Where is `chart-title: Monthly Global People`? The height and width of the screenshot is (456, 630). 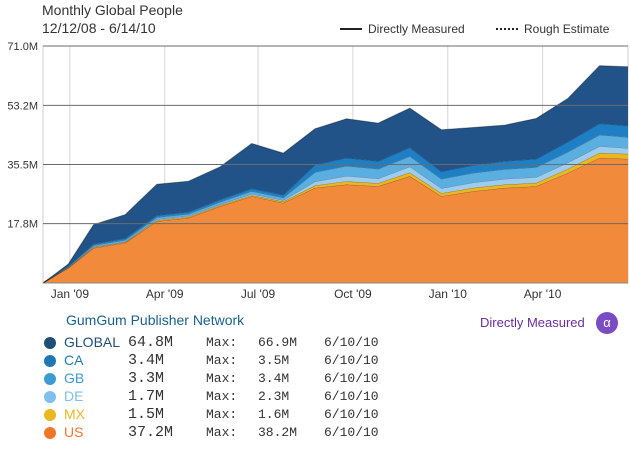 chart-title: Monthly Global People is located at coordinates (112, 10).